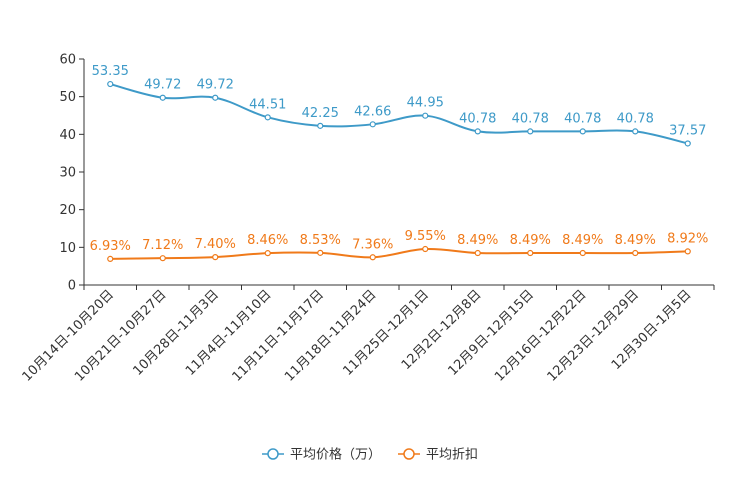 This screenshot has width=744, height=496. What do you see at coordinates (425, 236) in the screenshot?
I see `data-label: 9.55%` at bounding box center [425, 236].